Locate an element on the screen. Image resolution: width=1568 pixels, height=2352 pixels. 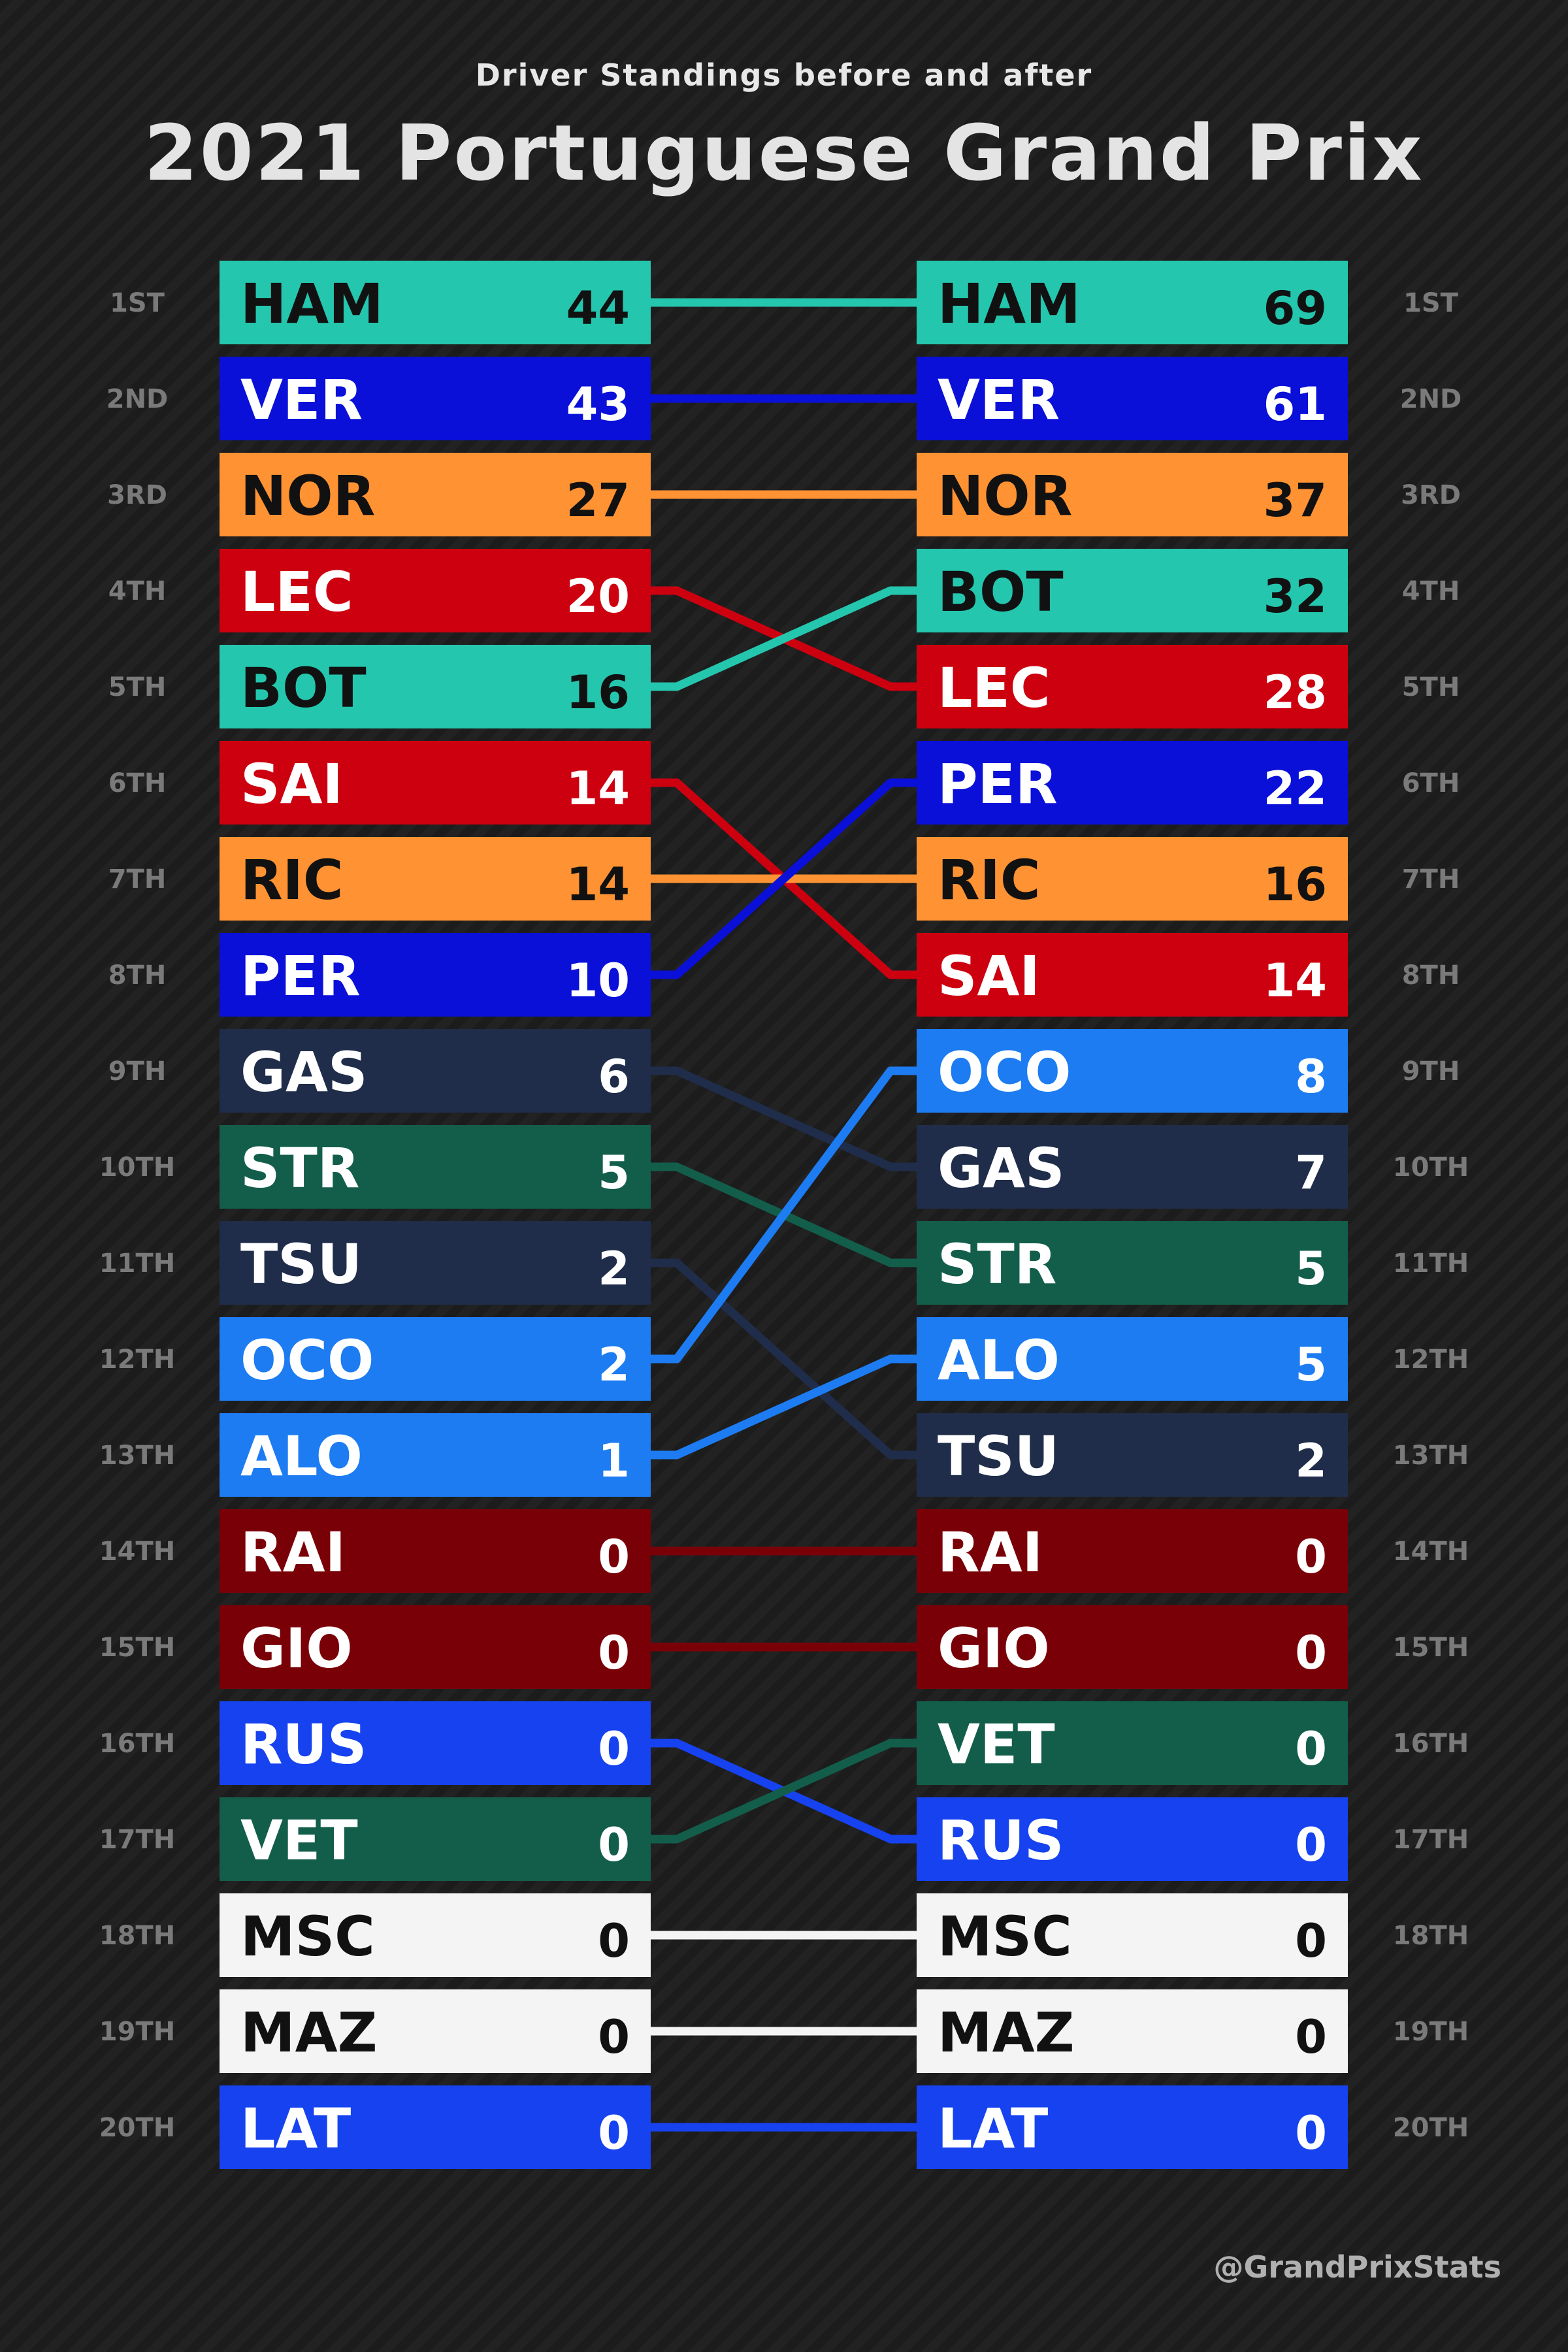
after-box-oco is located at coordinates (1132, 1071).